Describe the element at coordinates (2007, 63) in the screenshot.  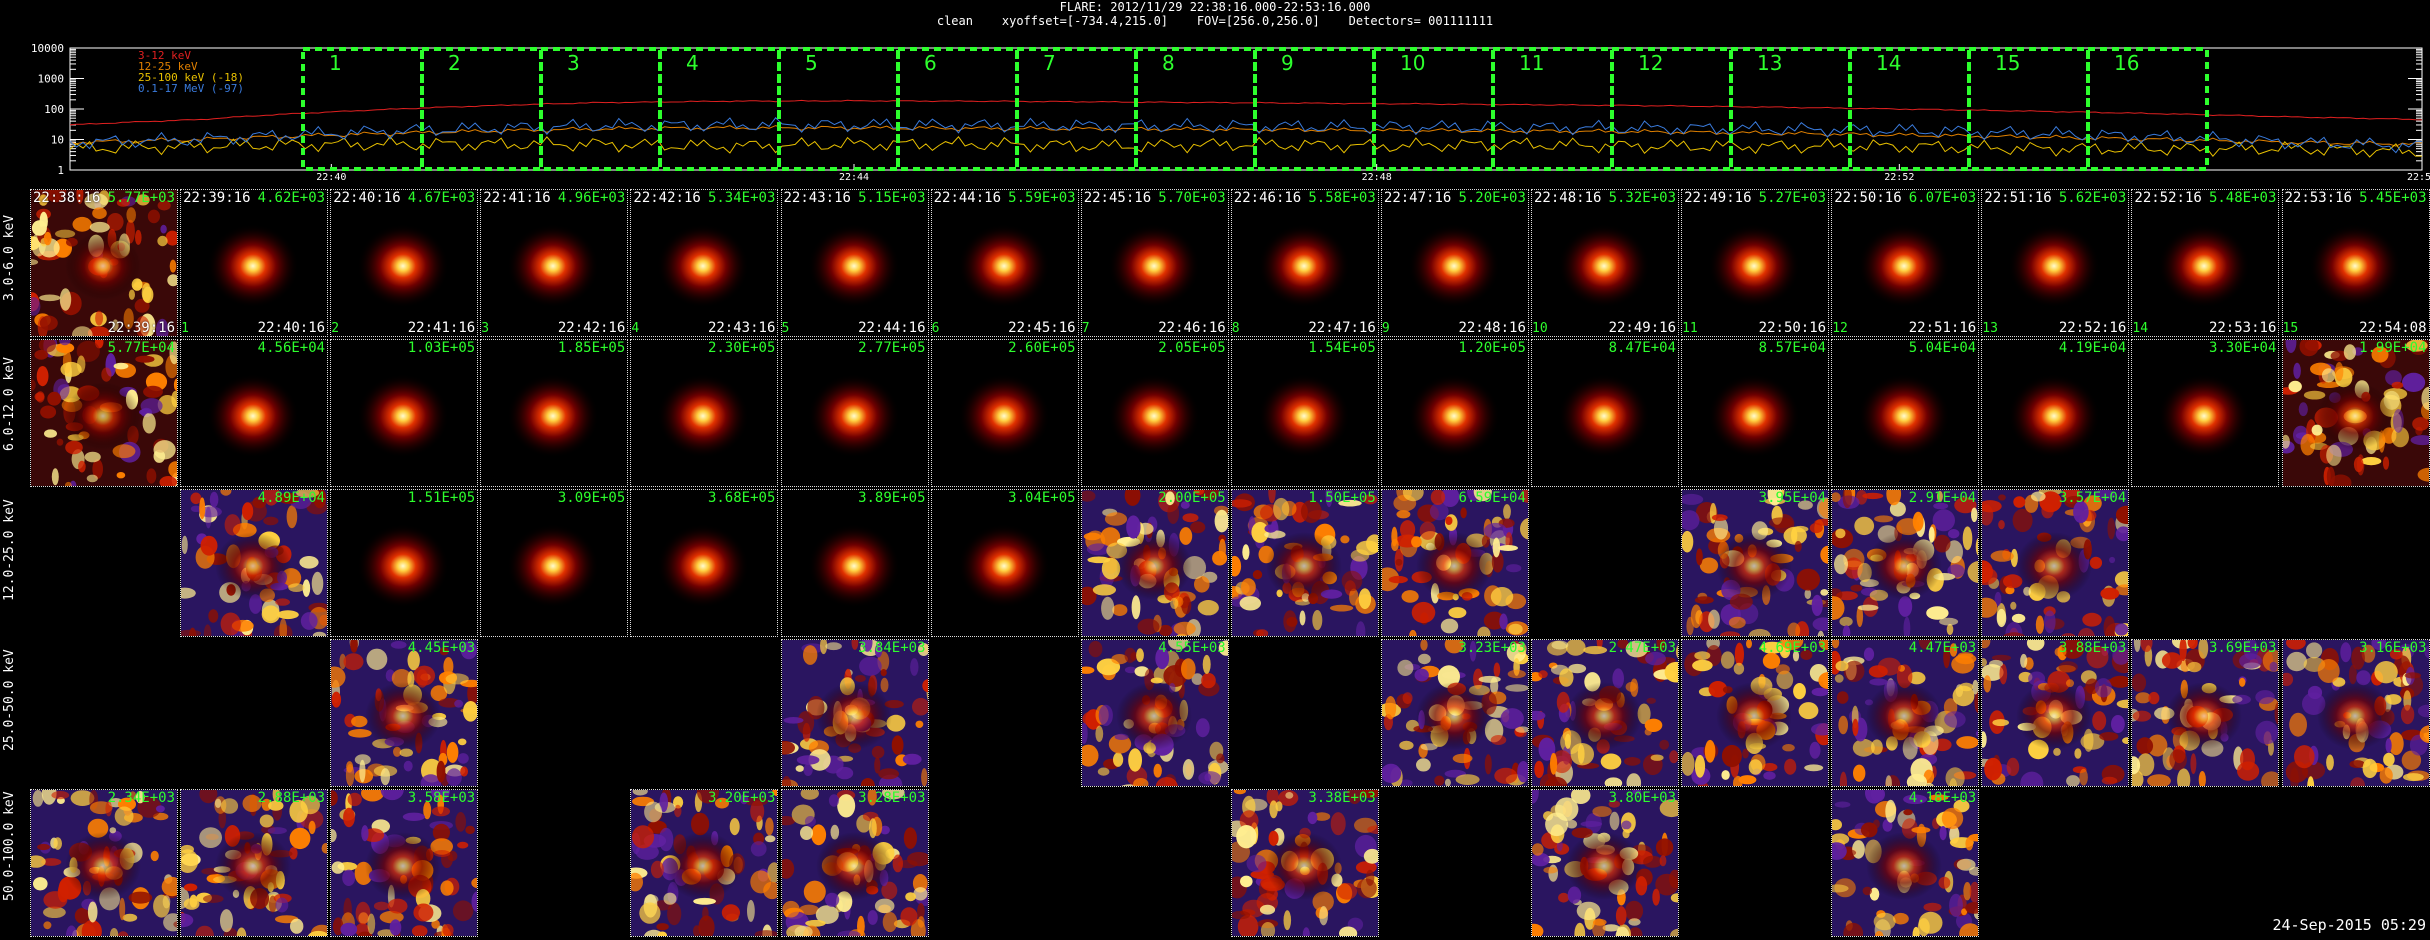
I see `interval-label: 15` at that location.